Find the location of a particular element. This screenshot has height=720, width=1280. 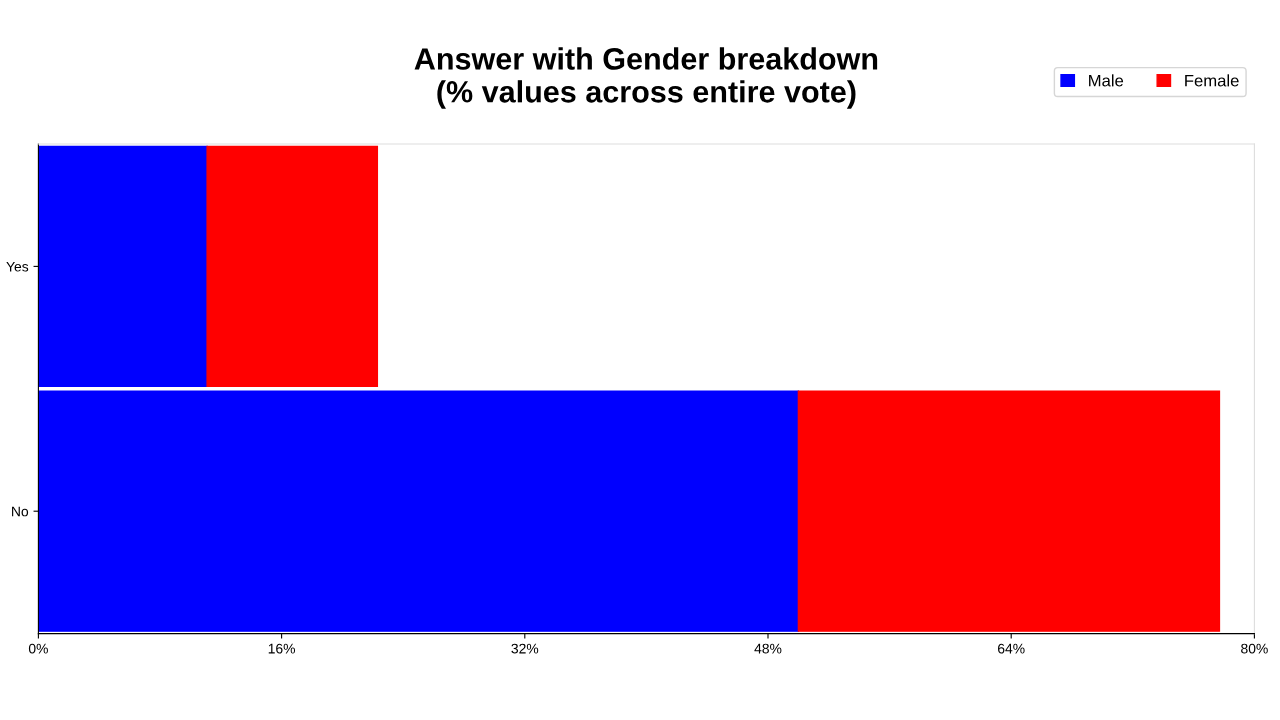

x-tick-label: 48% is located at coordinates (768, 648).